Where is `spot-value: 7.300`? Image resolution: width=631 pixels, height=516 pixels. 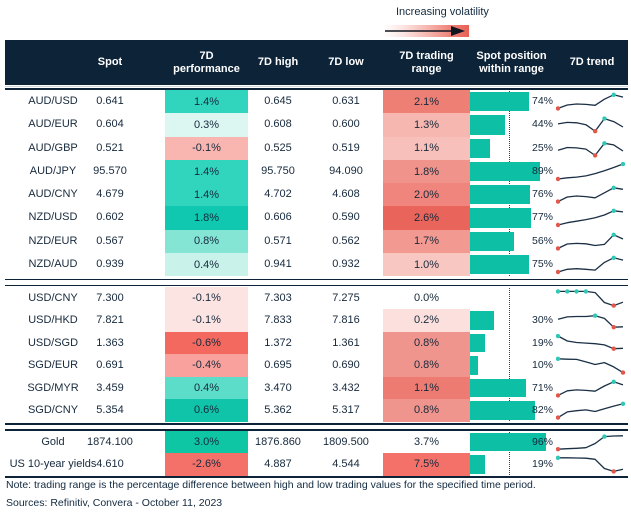 spot-value: 7.300 is located at coordinates (110, 297).